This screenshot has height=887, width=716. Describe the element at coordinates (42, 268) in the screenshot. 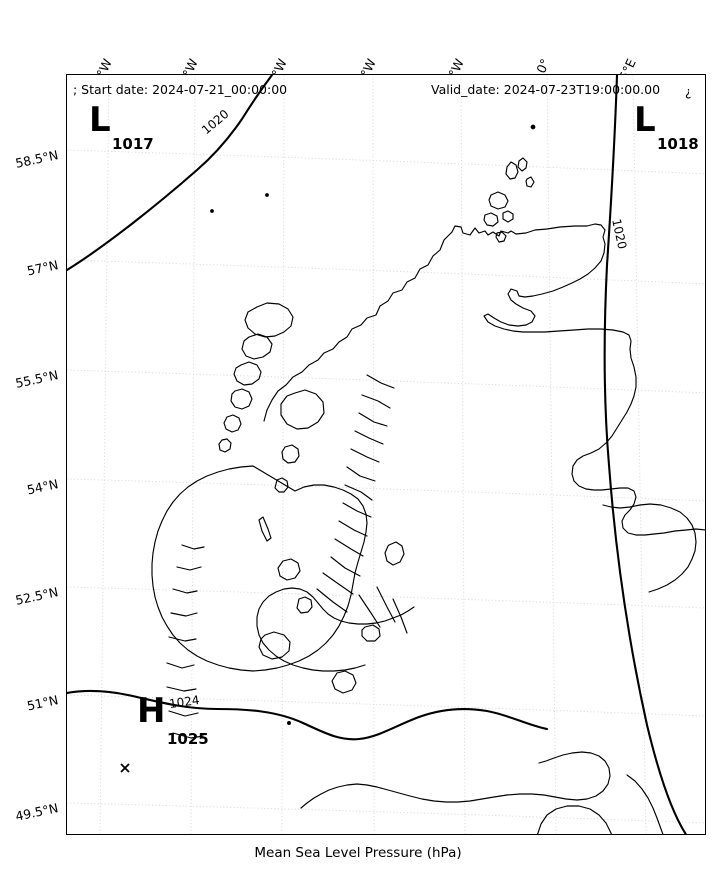

I see `y-tick-1: 57°N` at that location.